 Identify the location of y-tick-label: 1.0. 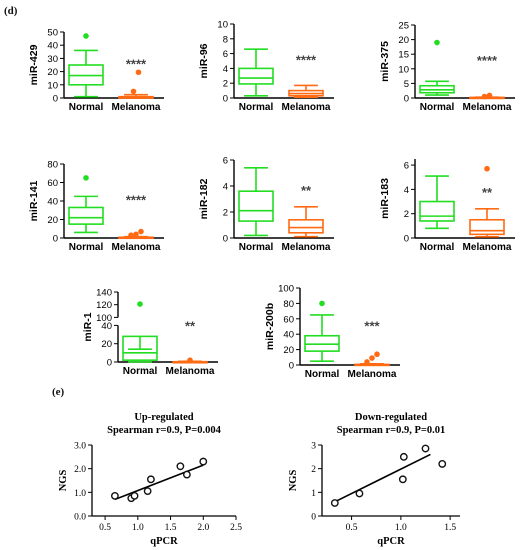
(80, 494).